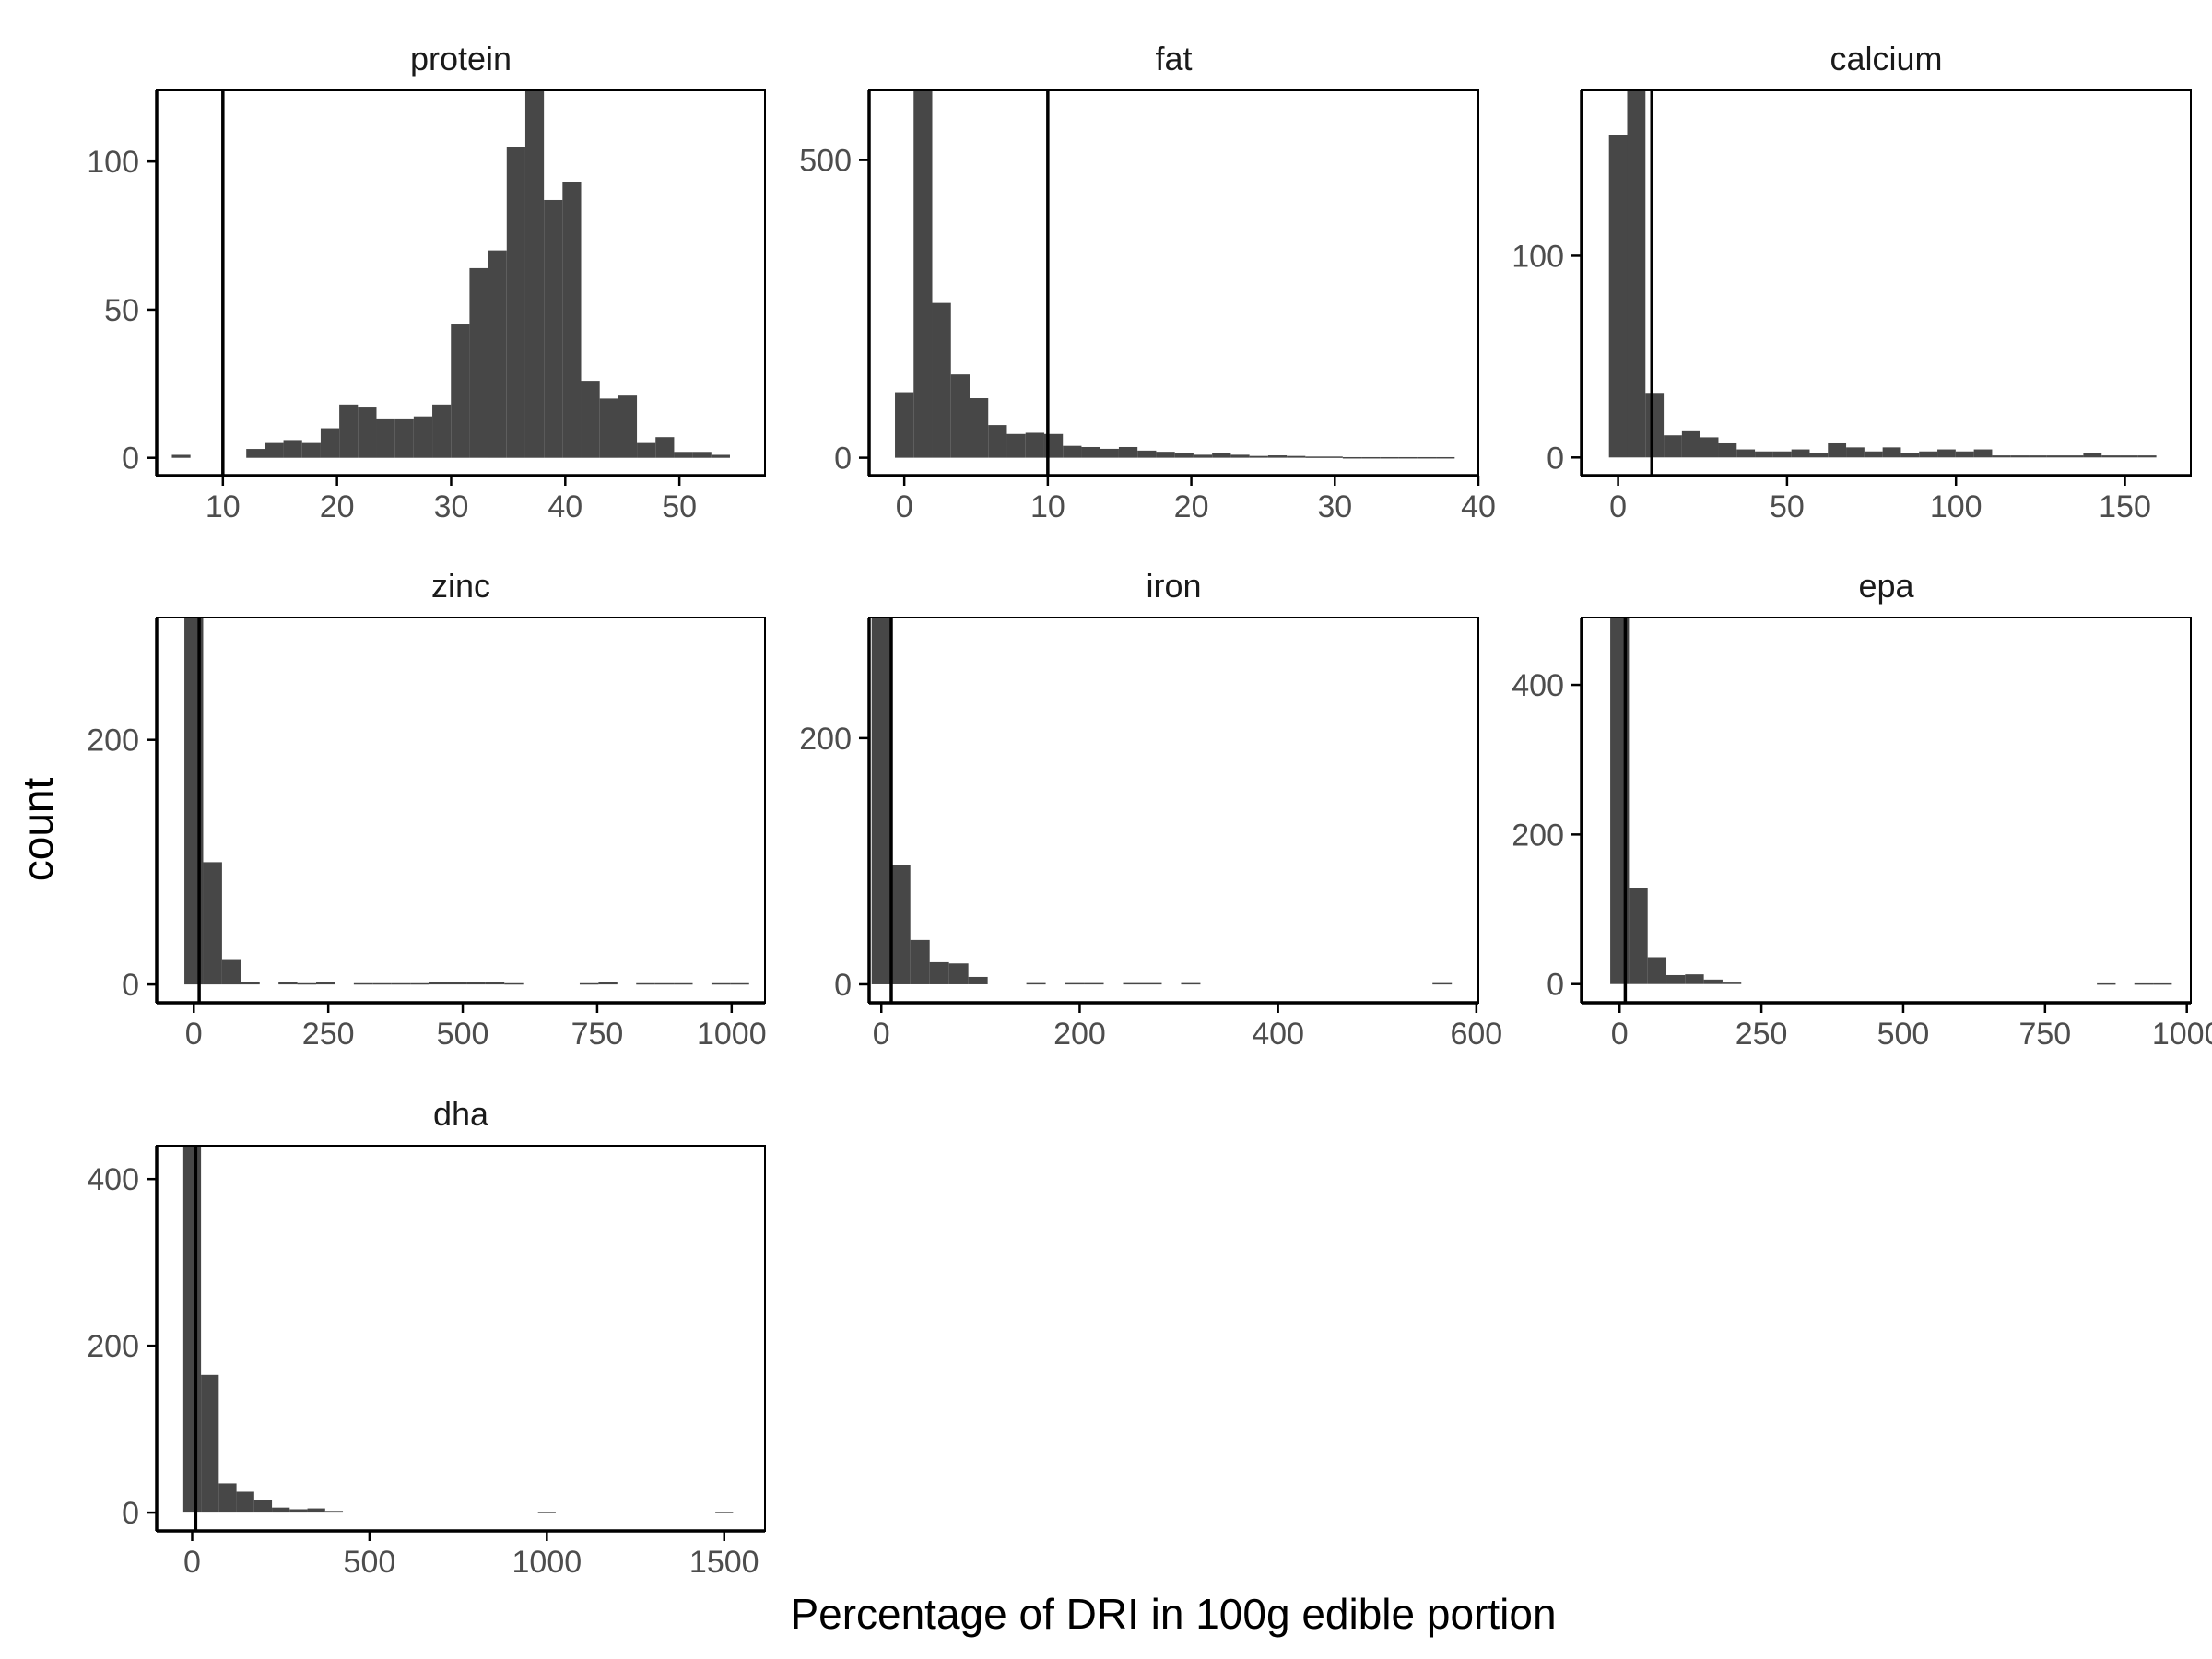 This screenshot has height=1659, width=2212. What do you see at coordinates (121, 310) in the screenshot?
I see `y-tick-label: 50` at bounding box center [121, 310].